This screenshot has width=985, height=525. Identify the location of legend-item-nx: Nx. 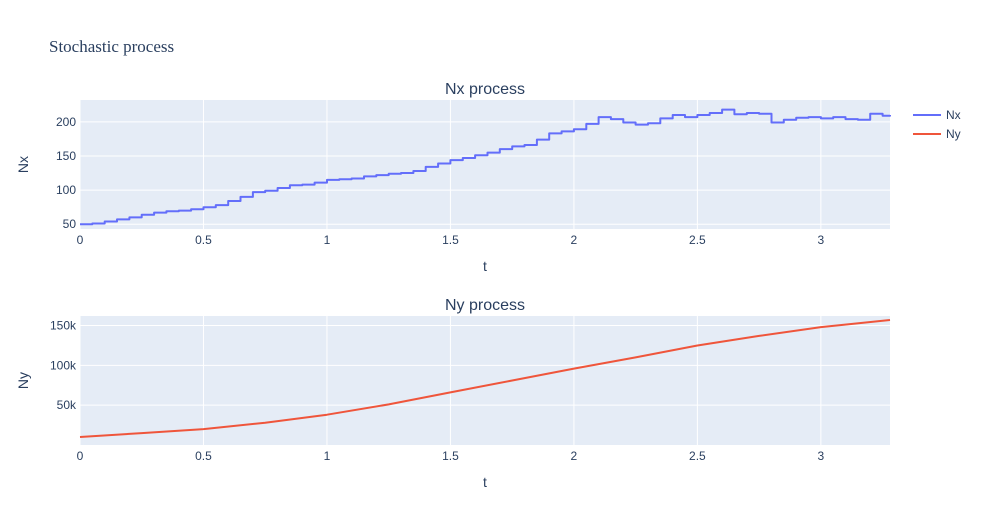
(937, 115).